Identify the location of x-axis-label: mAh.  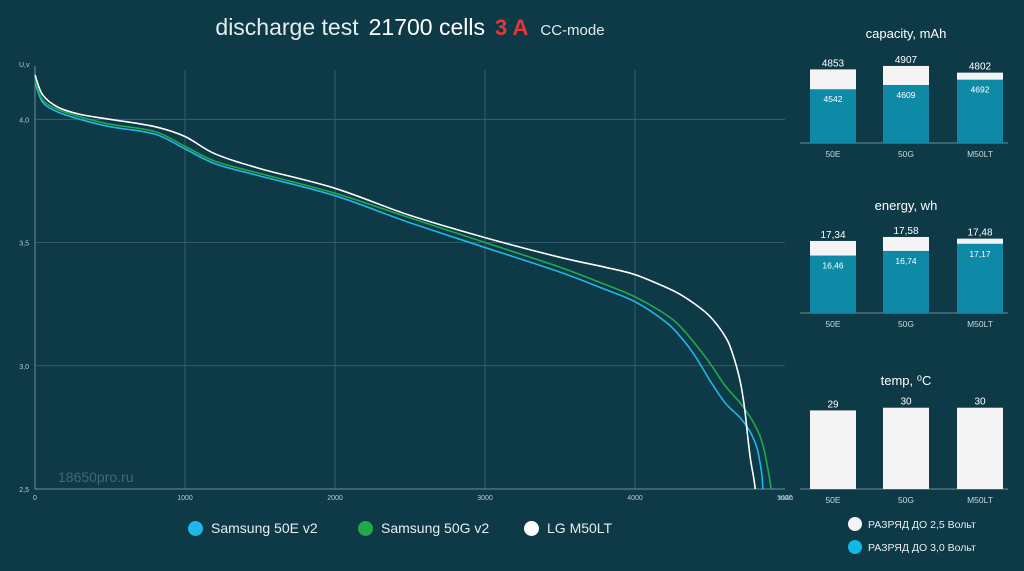
(786, 498).